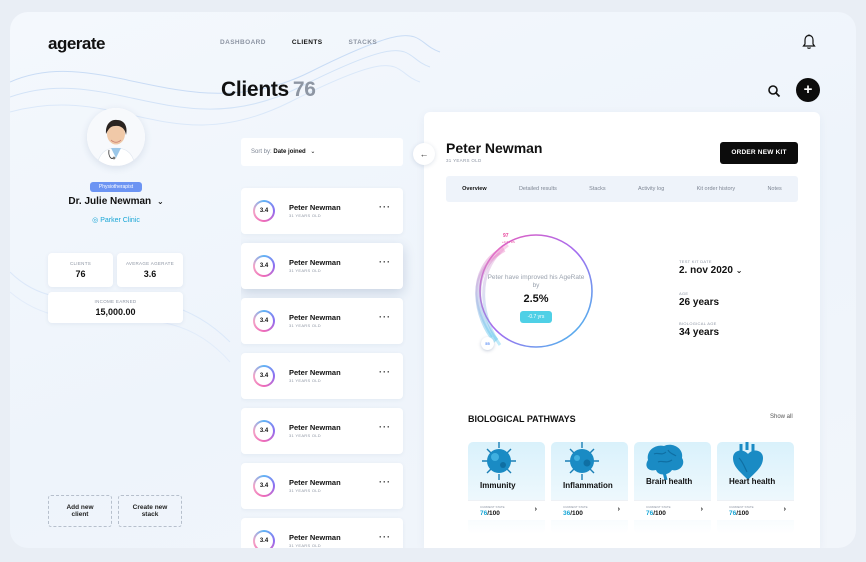  I want to click on show-all-link: Show all, so click(781, 417).